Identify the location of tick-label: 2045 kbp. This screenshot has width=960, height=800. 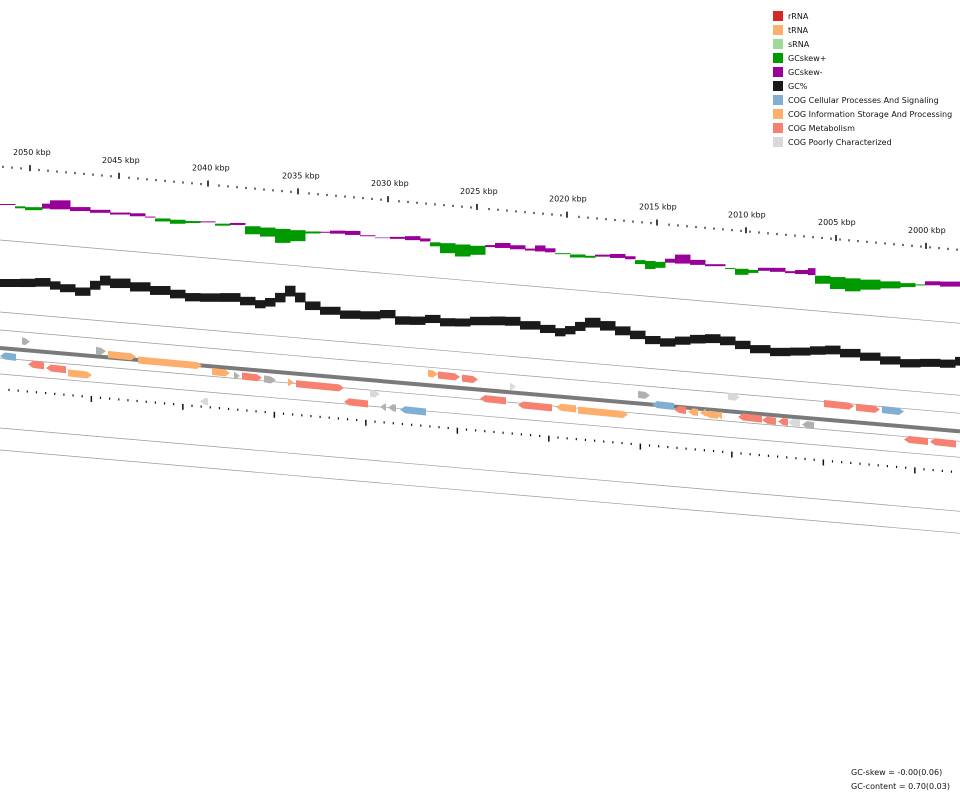
(121, 160).